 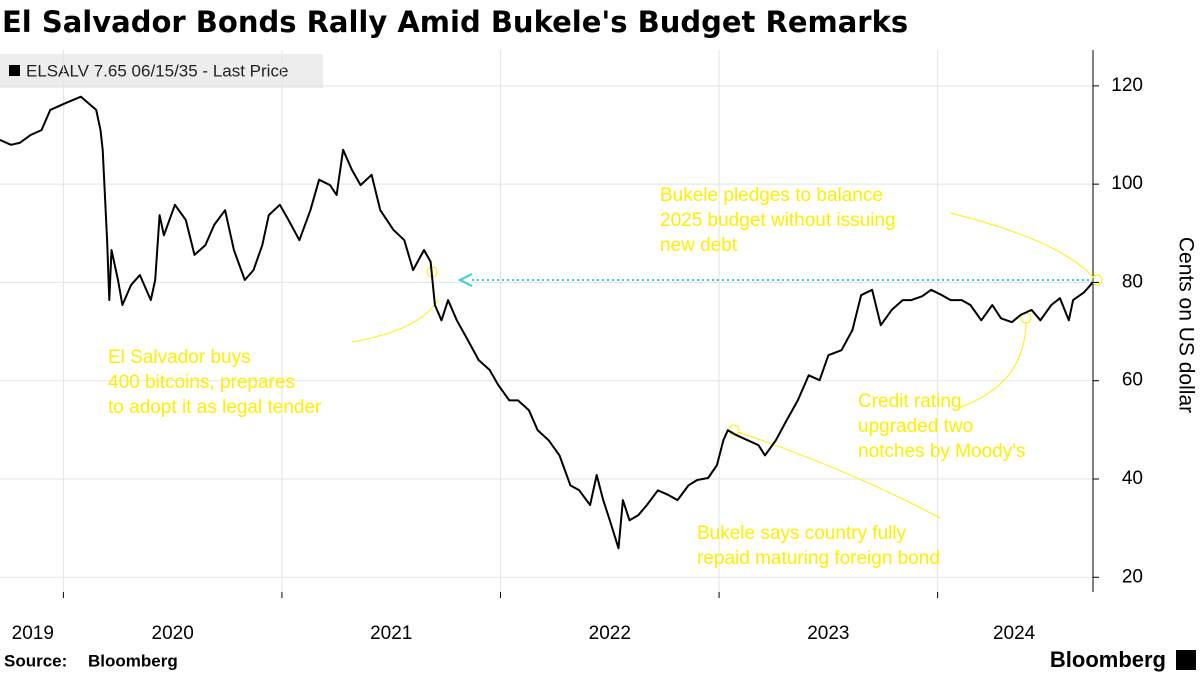 What do you see at coordinates (1127, 85) in the screenshot?
I see `y-tick-label: 120` at bounding box center [1127, 85].